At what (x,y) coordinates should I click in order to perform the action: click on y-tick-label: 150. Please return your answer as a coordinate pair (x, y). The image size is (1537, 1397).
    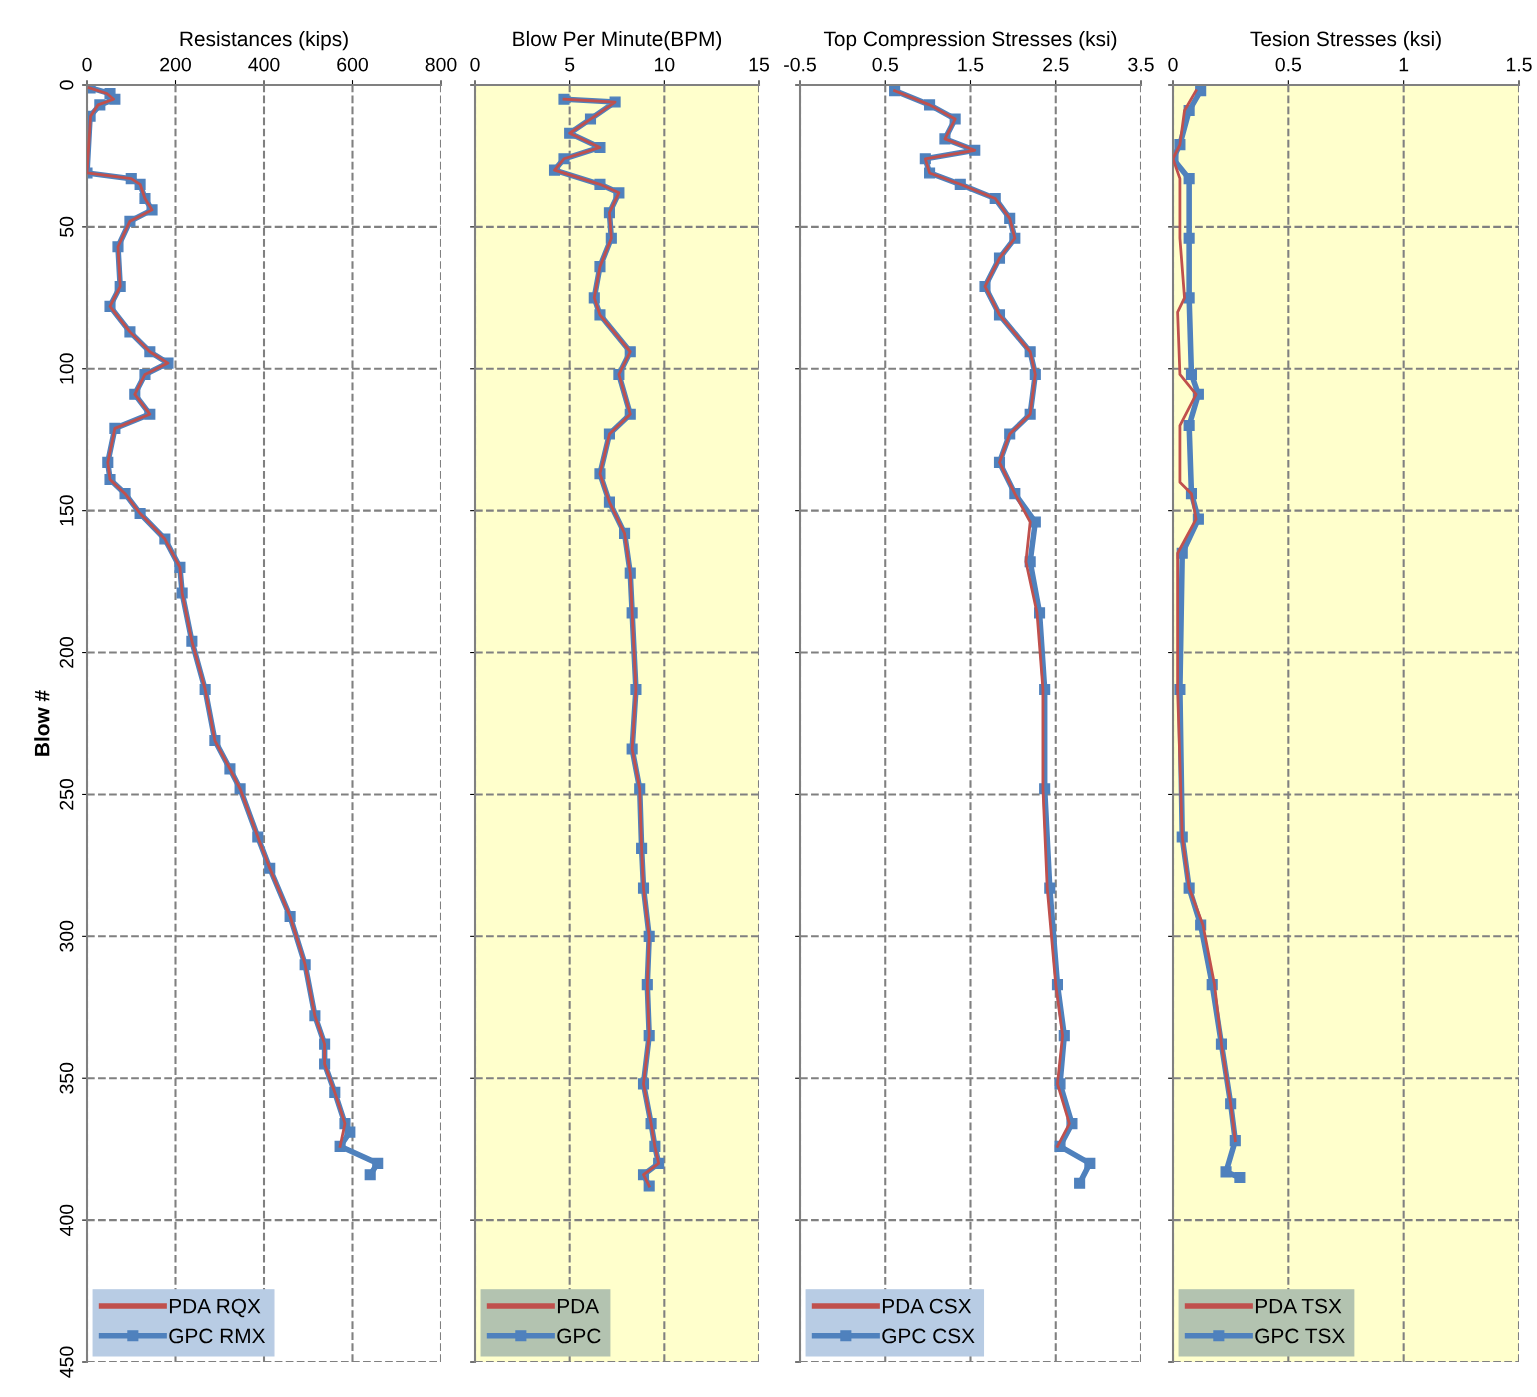
    Looking at the image, I should click on (66, 510).